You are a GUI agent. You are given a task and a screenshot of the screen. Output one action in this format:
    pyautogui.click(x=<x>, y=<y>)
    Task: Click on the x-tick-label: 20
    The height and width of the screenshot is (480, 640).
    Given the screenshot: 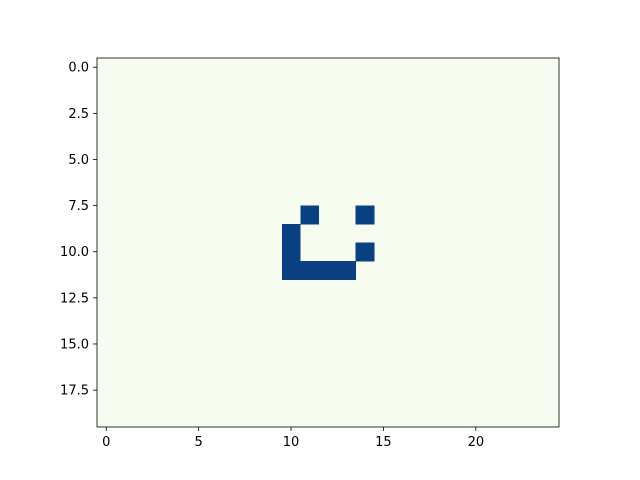 What is the action you would take?
    pyautogui.click(x=476, y=442)
    